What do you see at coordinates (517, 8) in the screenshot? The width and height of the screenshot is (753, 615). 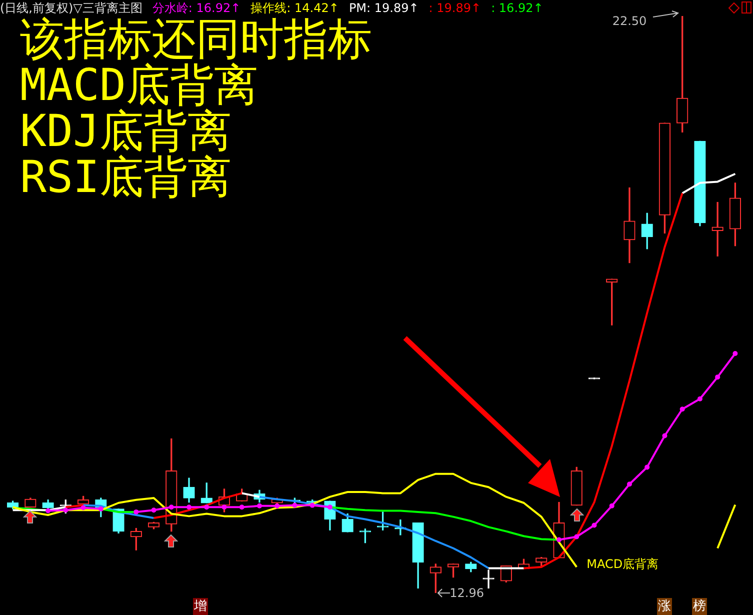 I see `text: : 16.92↑` at bounding box center [517, 8].